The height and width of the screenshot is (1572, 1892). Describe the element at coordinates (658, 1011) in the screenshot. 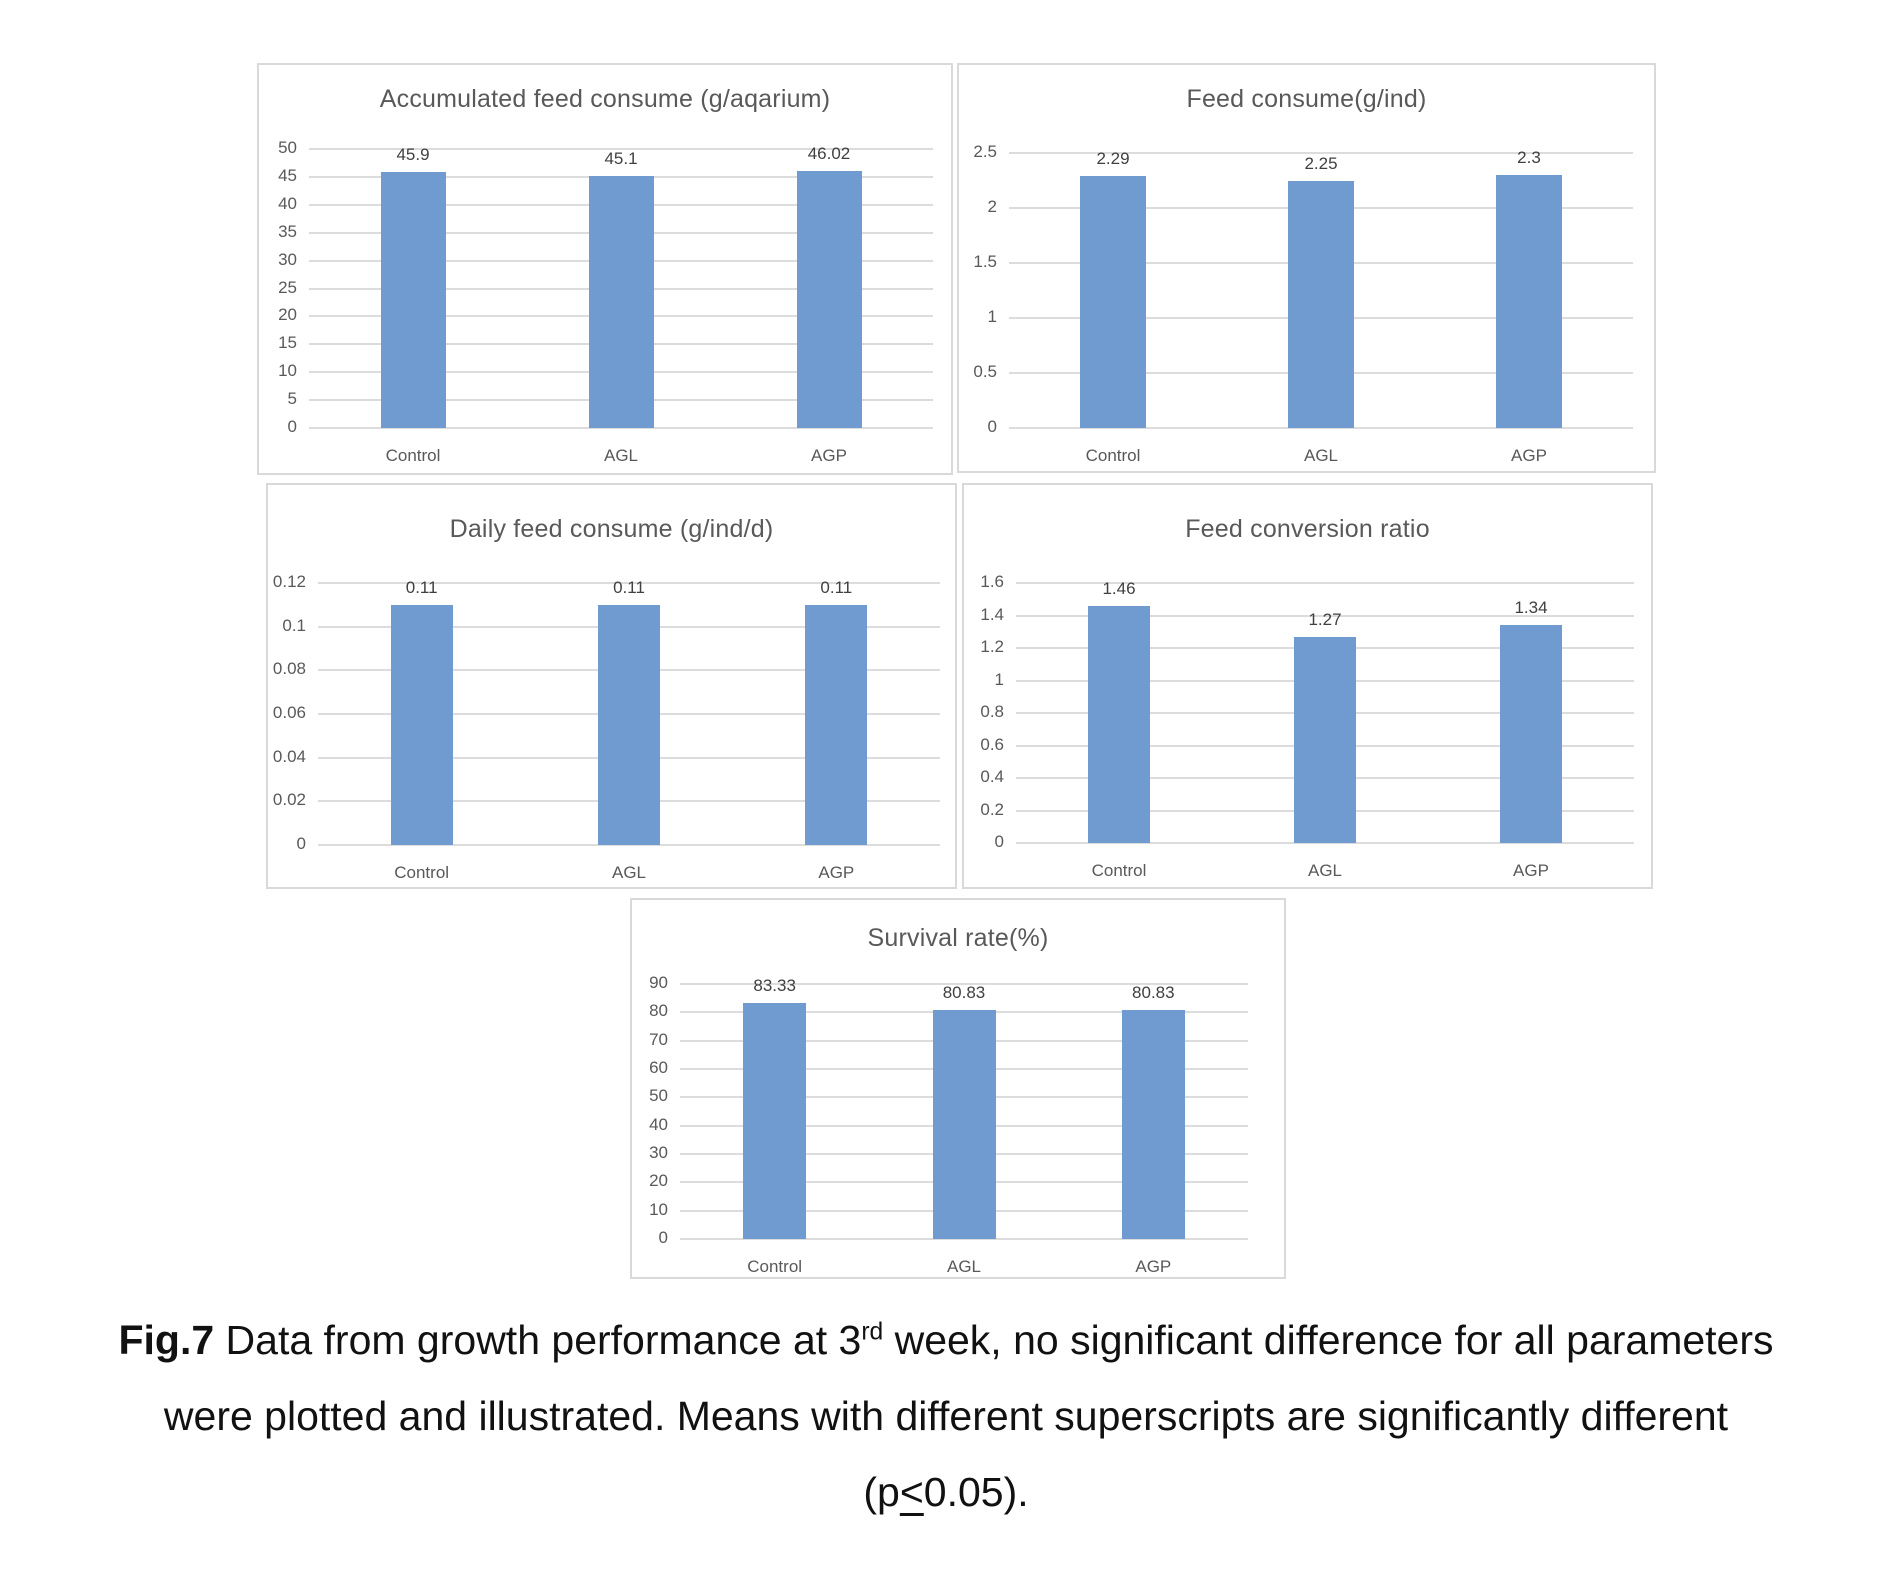

I see `y-axis-tick-label: 80` at that location.